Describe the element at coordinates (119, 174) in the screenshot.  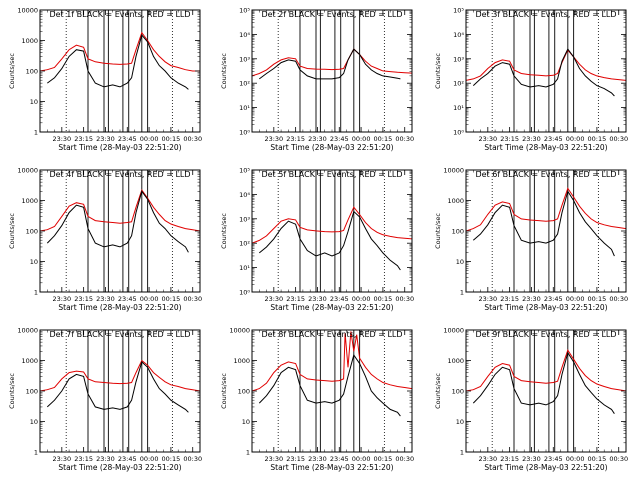
I see `panel-title: Det 4f BLACK = Events, RED = LLD` at that location.